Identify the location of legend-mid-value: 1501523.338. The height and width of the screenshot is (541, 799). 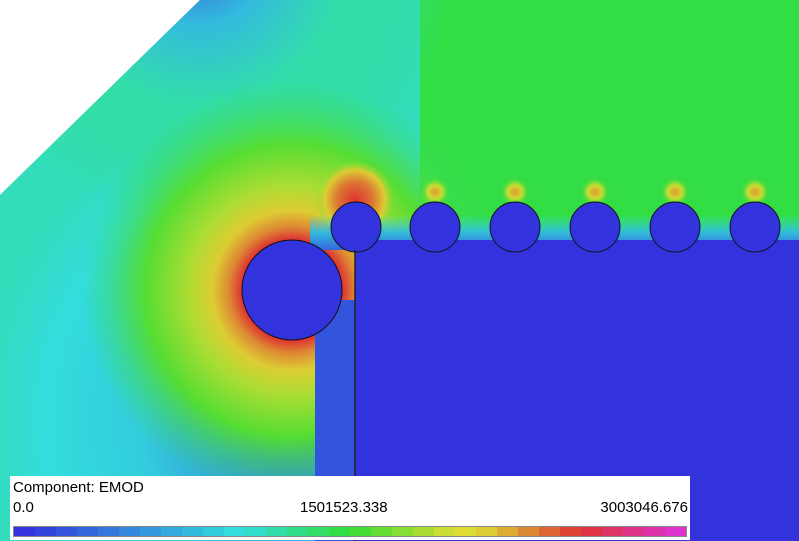
(344, 507).